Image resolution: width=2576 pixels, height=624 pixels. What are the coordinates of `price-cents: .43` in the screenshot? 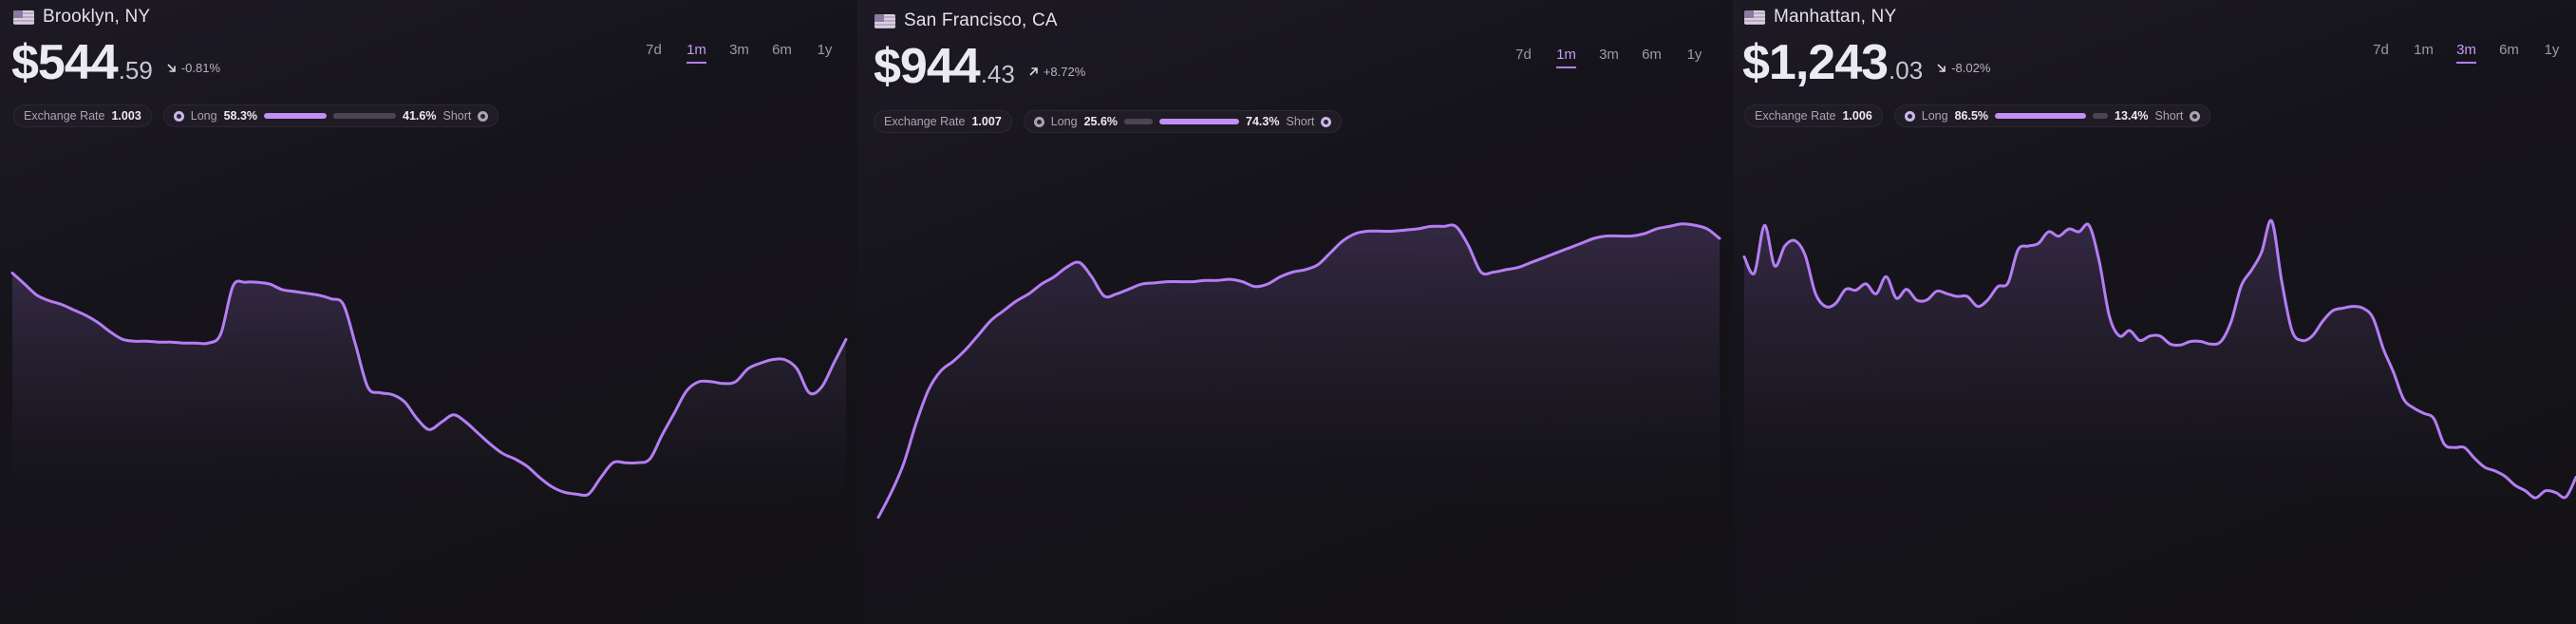 It's located at (997, 74).